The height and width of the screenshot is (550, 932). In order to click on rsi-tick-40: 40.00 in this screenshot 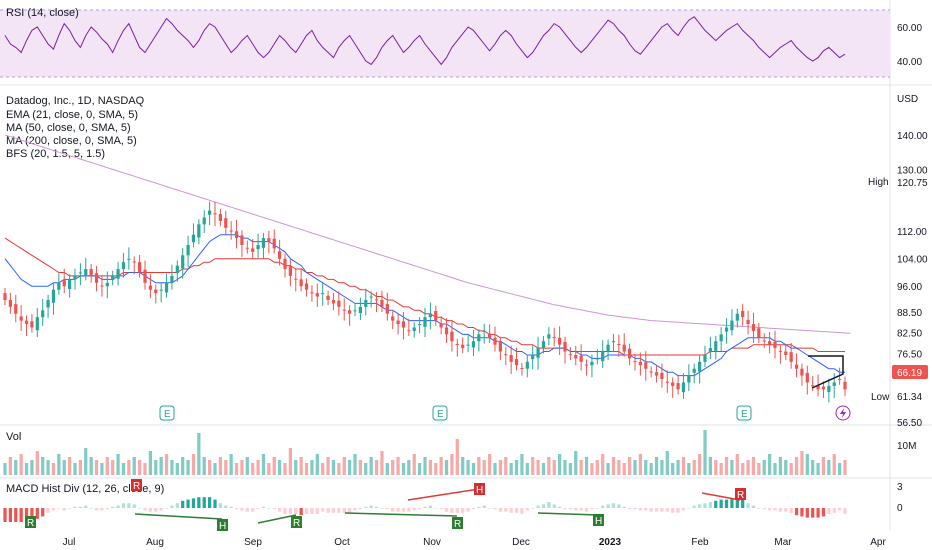, I will do `click(909, 62)`.